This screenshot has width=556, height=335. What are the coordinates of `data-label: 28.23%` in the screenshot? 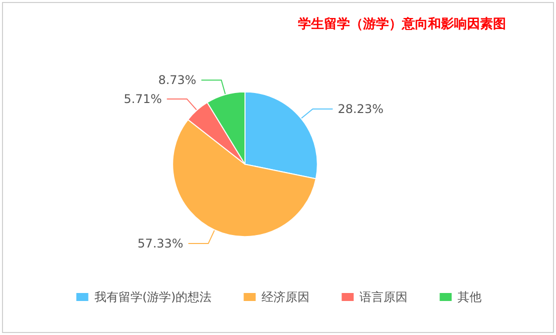 It's located at (361, 109).